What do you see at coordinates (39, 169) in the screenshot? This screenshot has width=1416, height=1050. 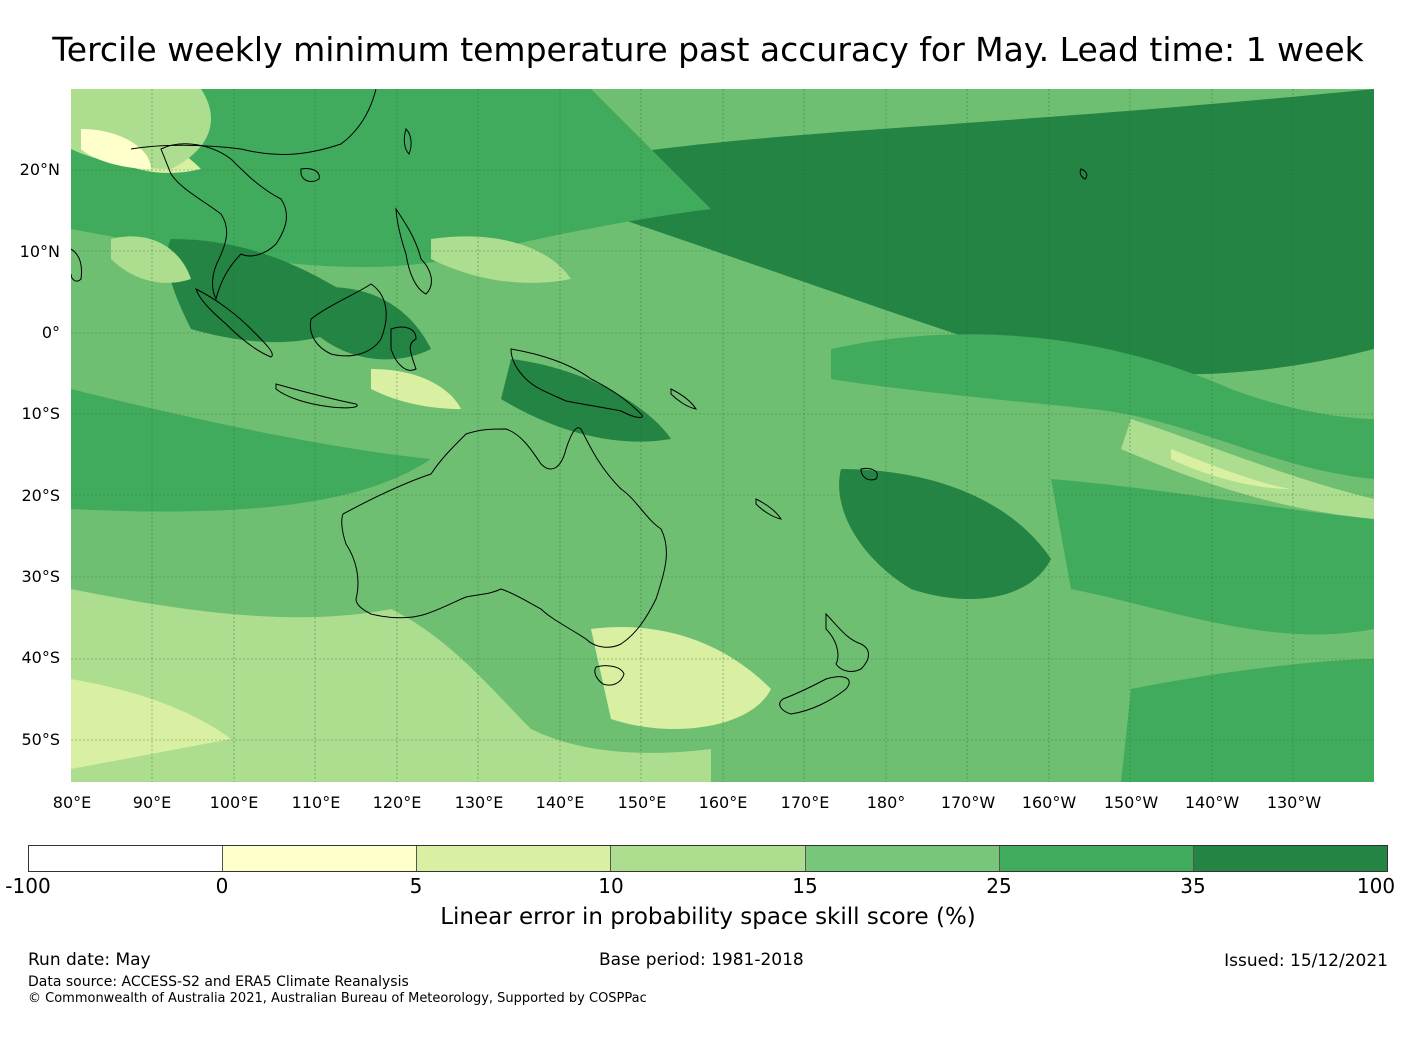 I see `lat-label-20n: 20°N` at bounding box center [39, 169].